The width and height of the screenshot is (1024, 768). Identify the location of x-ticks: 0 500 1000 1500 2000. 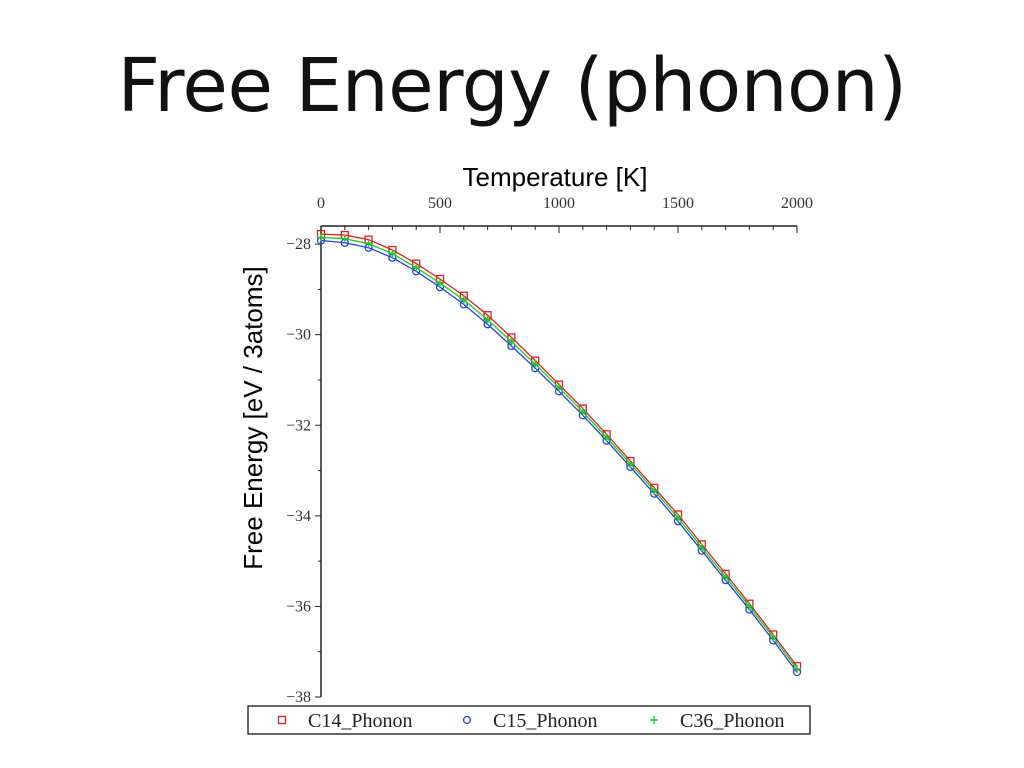
(565, 214).